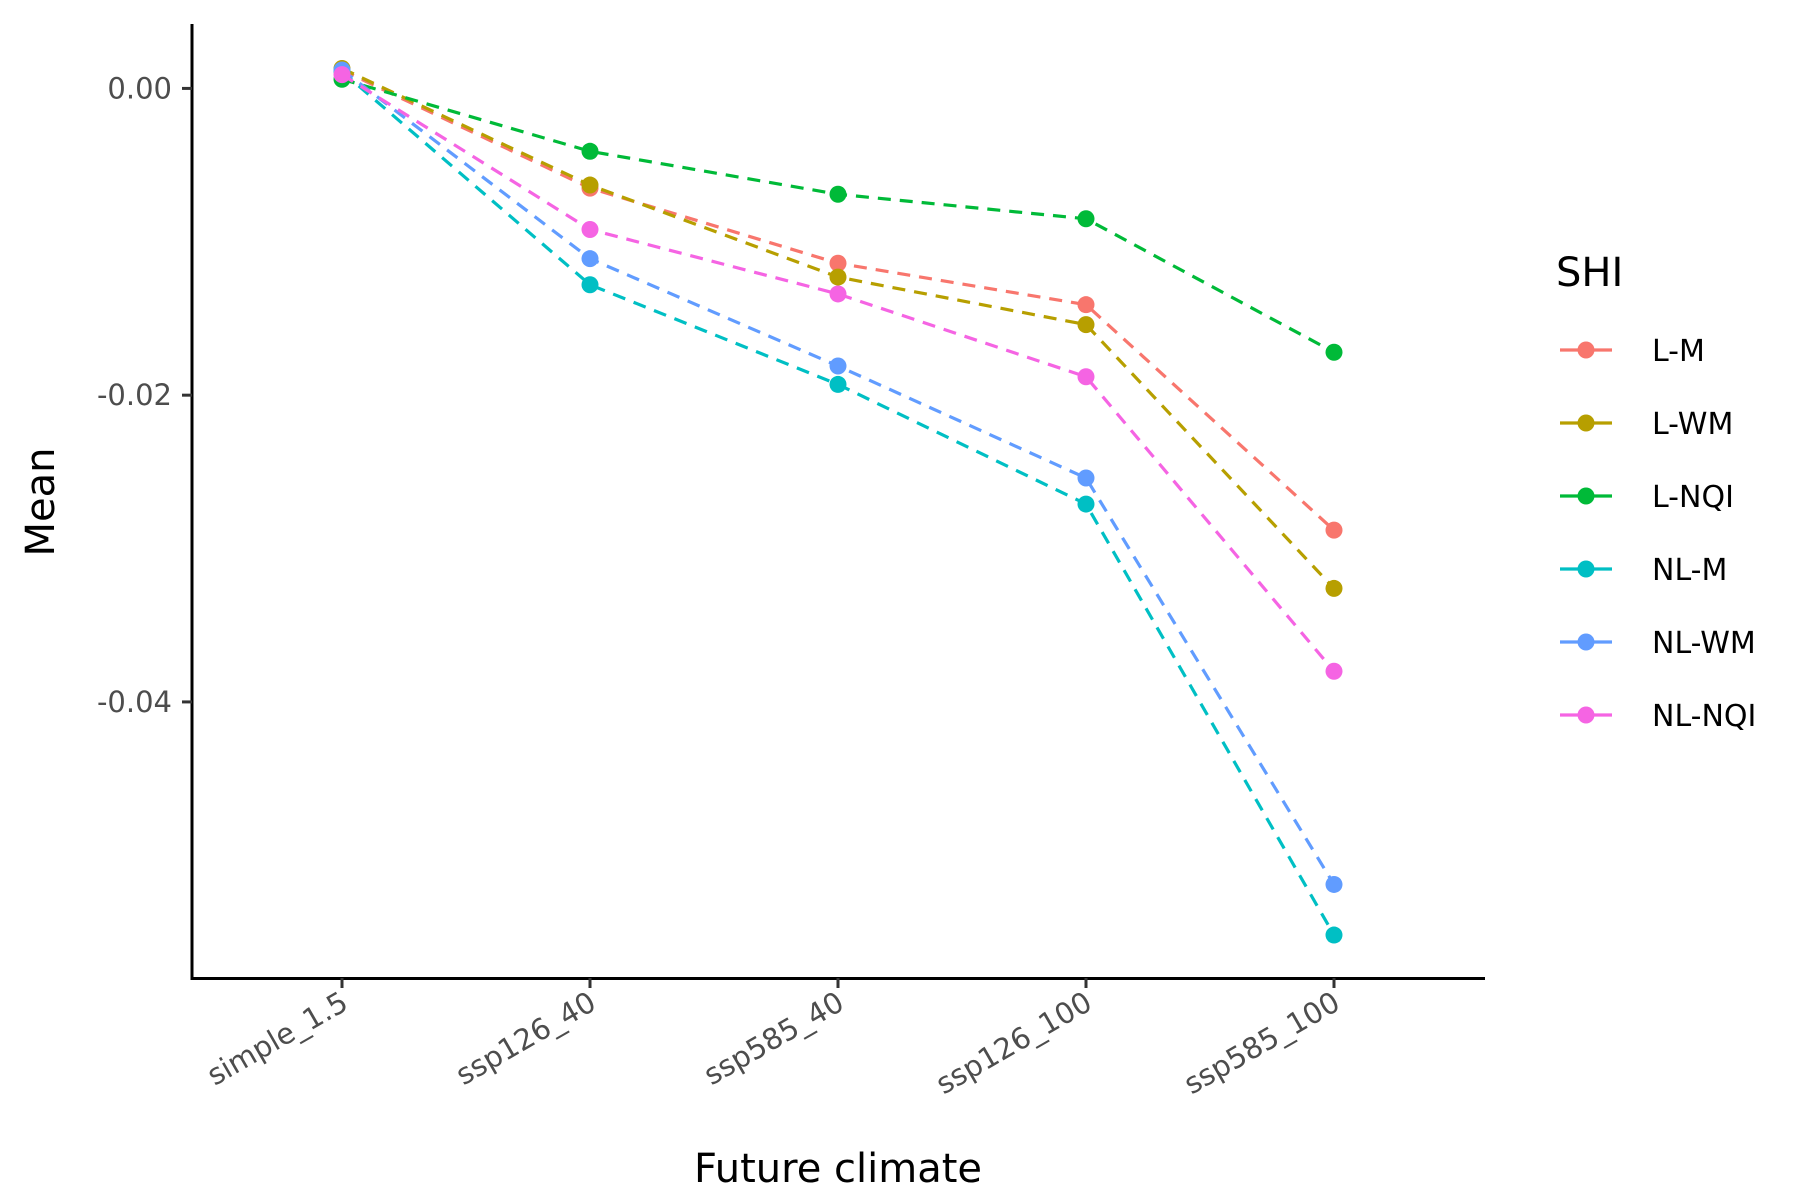  I want to click on x-tick-label: ssp126_100, so click(1014, 1043).